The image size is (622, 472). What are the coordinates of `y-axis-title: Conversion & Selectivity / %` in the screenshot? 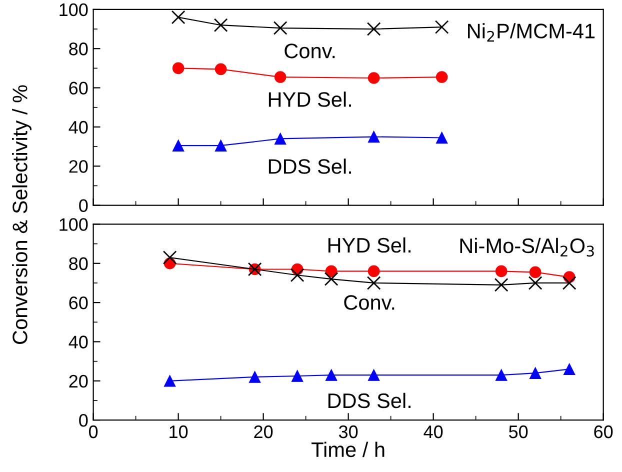 It's located at (22, 214).